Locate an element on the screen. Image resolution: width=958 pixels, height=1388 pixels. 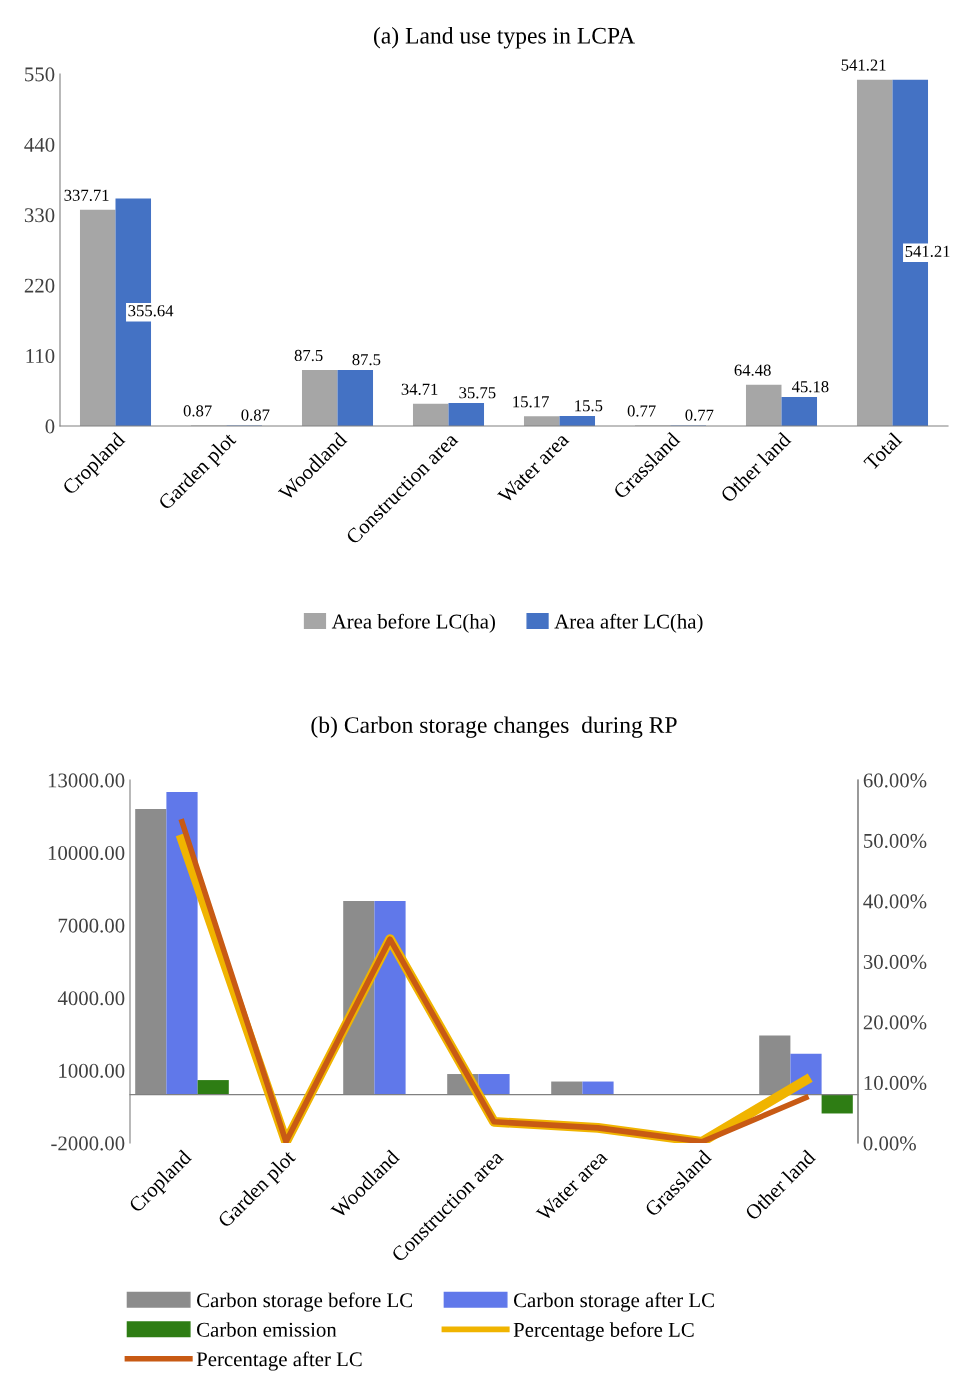
y2-tick-label: 10.00% is located at coordinates (895, 1083).